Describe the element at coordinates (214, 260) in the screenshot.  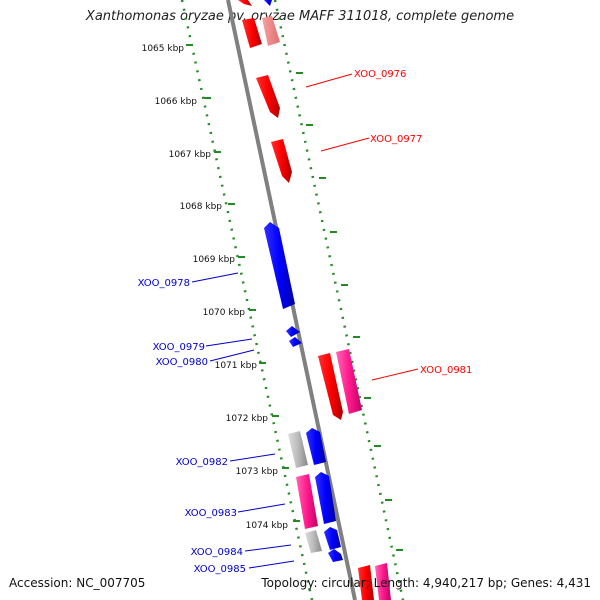
I see `ruler-tick-label: 1069 kbp` at that location.